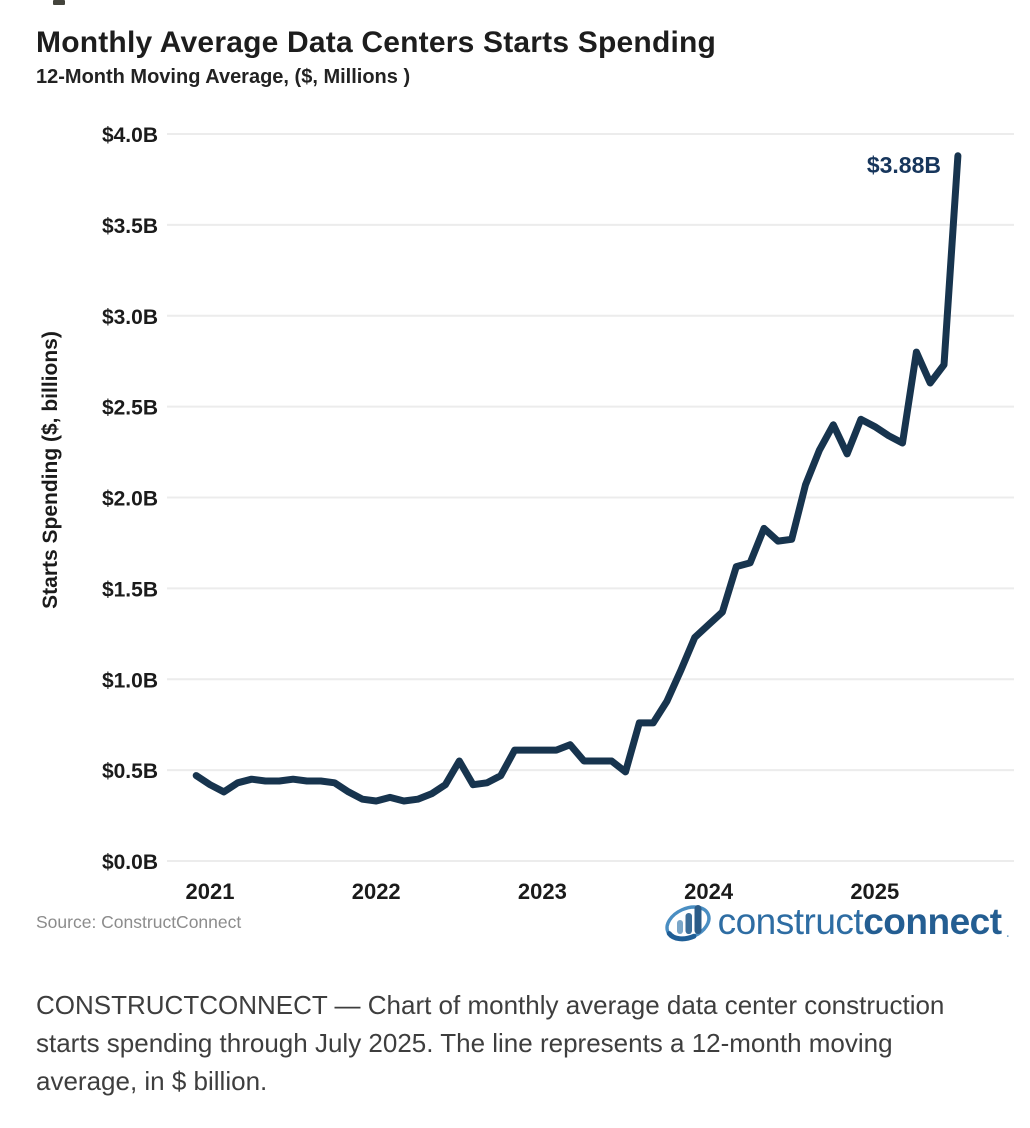 The height and width of the screenshot is (1128, 1030). I want to click on constructconnect-logo: constructconnect ., so click(836, 922).